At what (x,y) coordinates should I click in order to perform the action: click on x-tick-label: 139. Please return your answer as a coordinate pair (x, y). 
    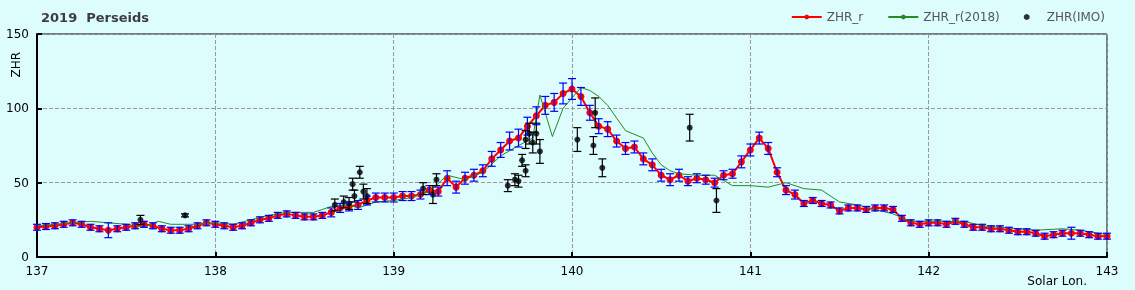
    Looking at the image, I should click on (394, 271).